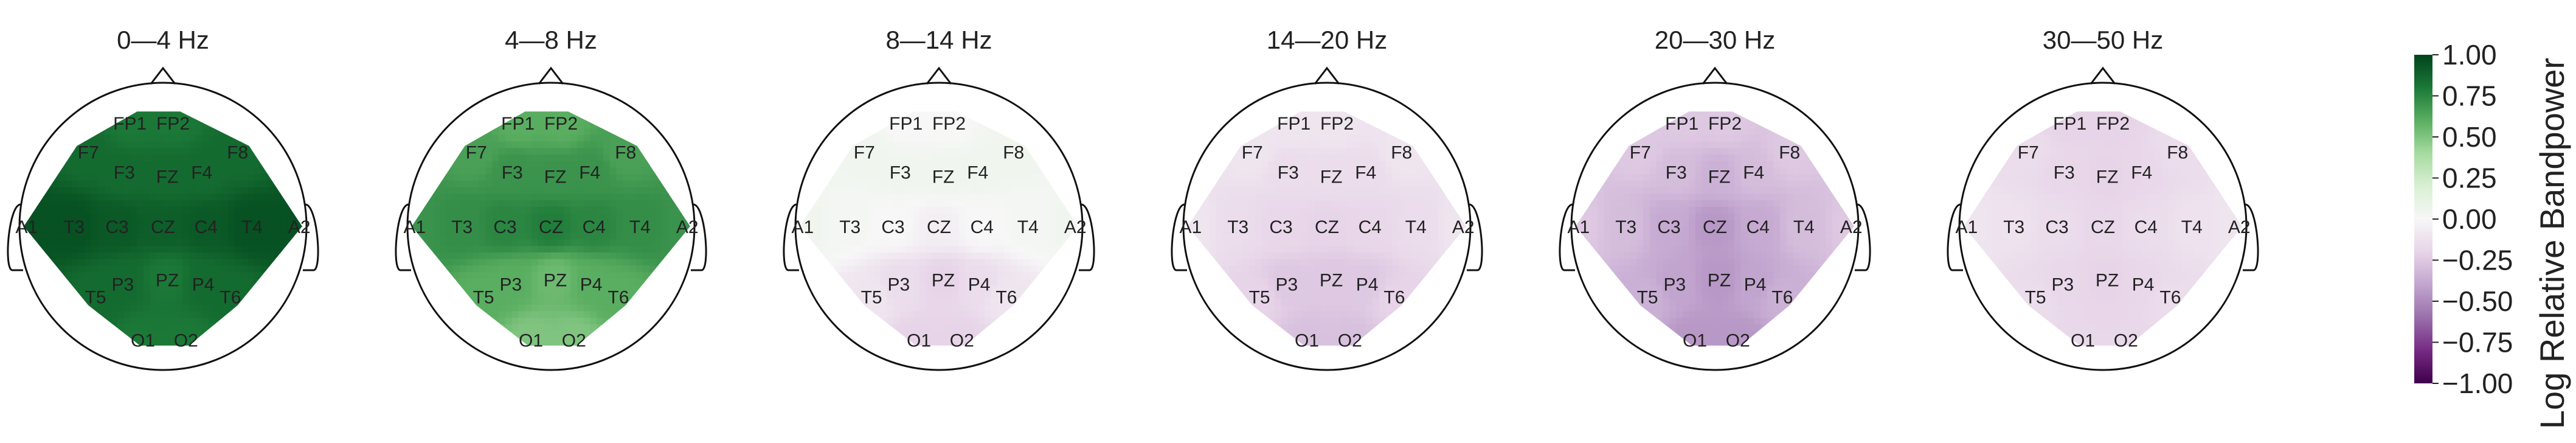 This screenshot has width=2576, height=443. What do you see at coordinates (2469, 55) in the screenshot?
I see `colorbar-tick-label: 1.00` at bounding box center [2469, 55].